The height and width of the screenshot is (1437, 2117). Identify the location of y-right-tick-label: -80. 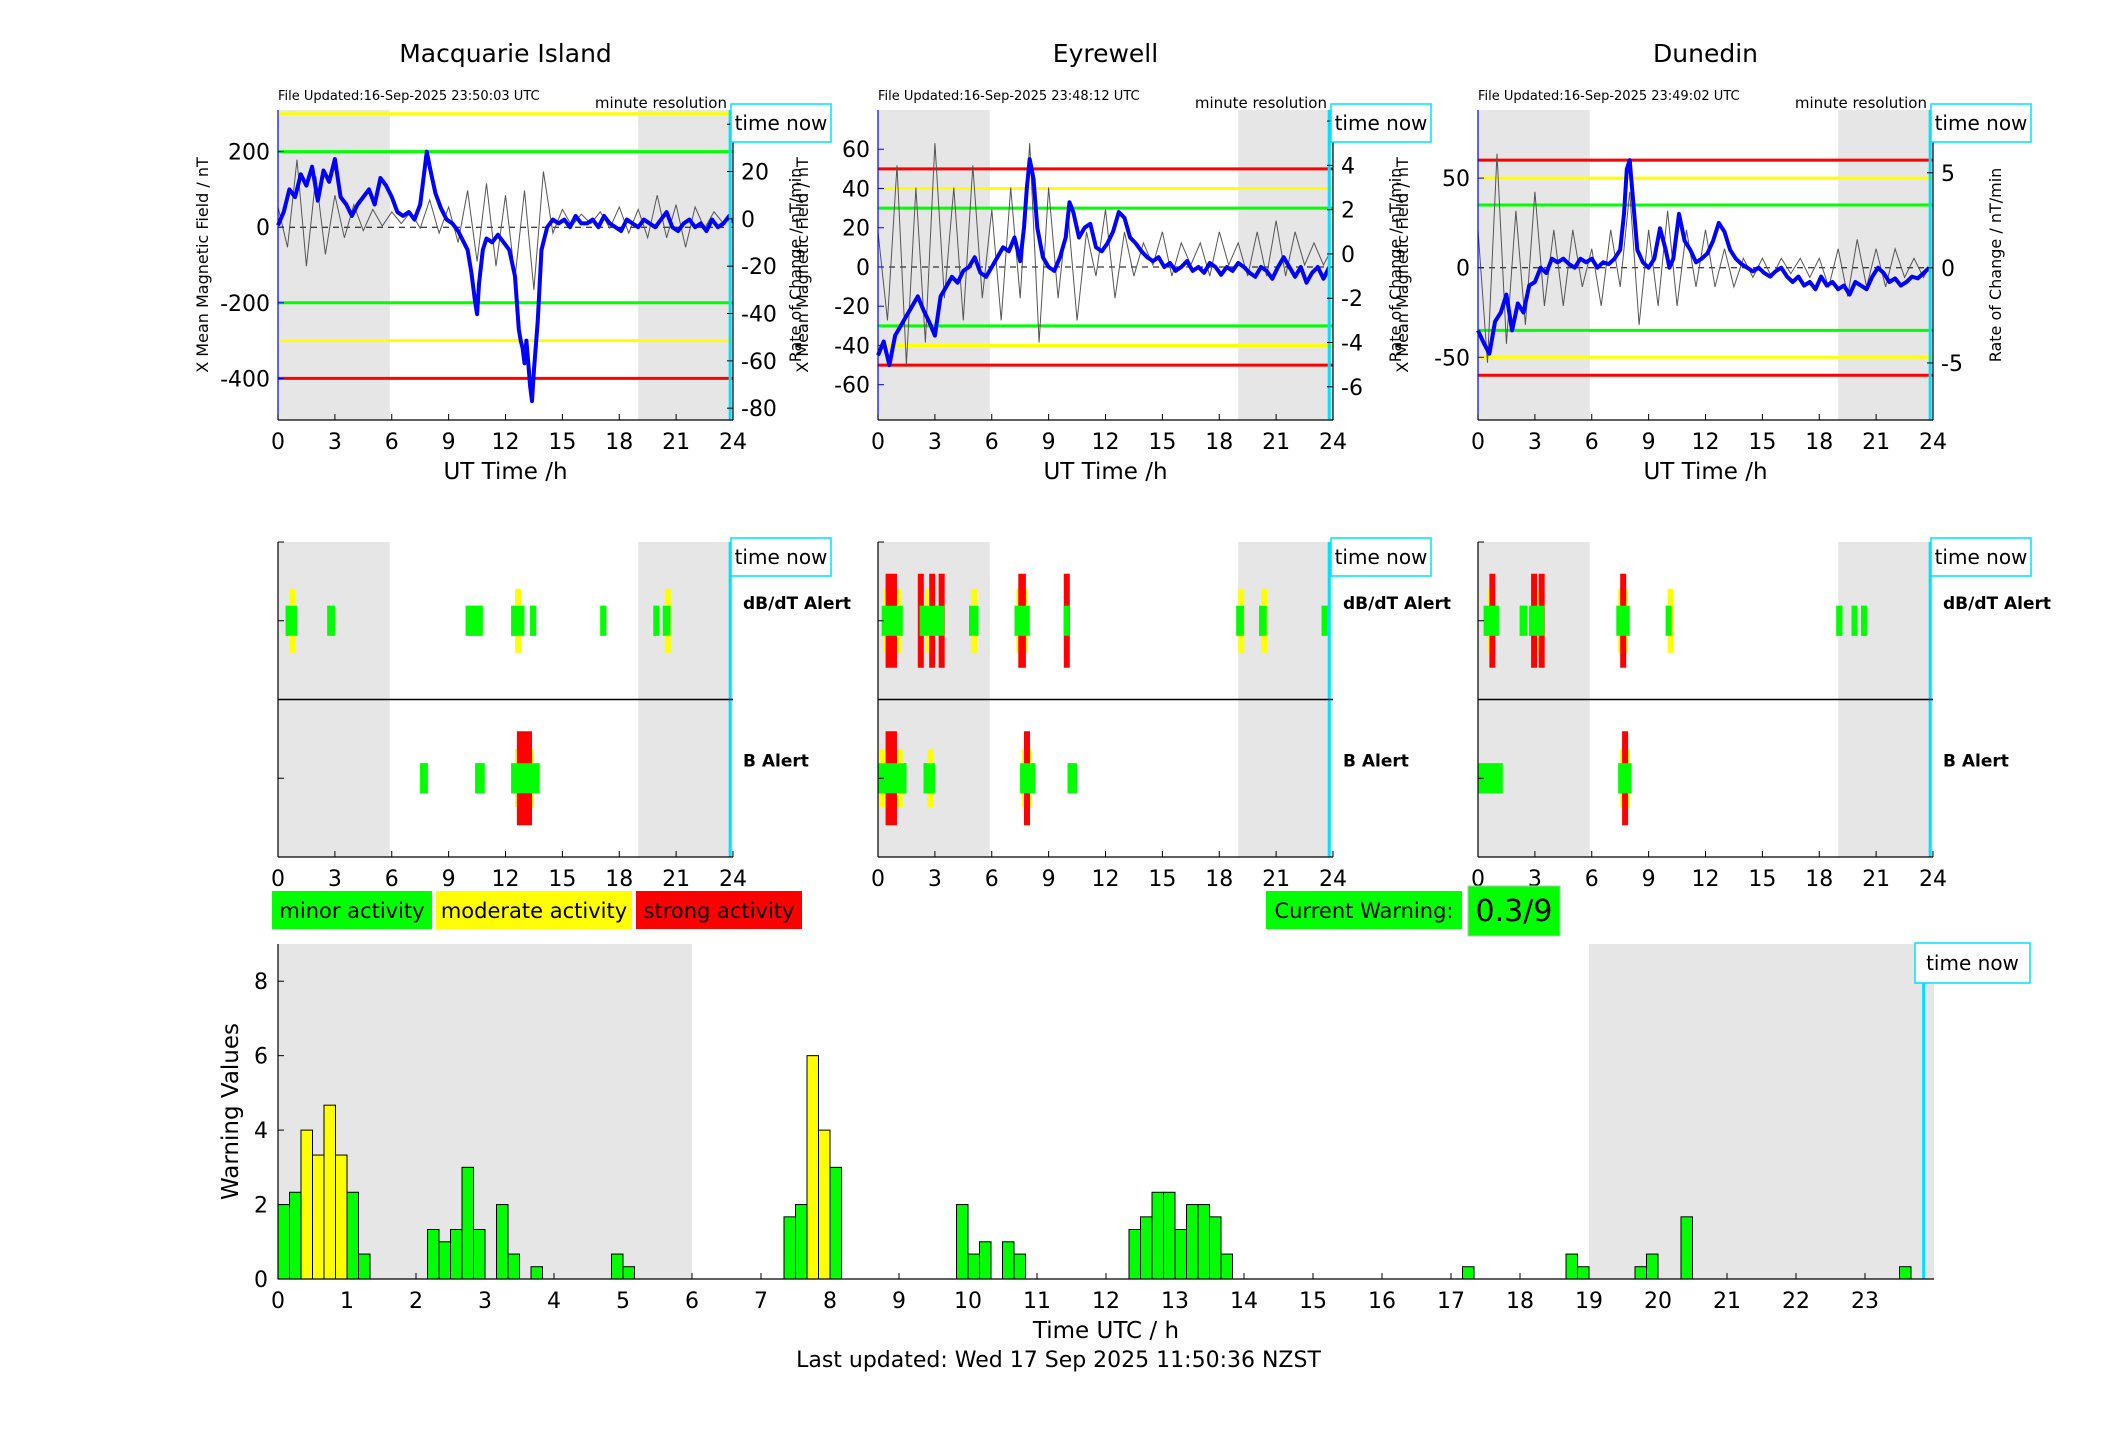
(759, 409).